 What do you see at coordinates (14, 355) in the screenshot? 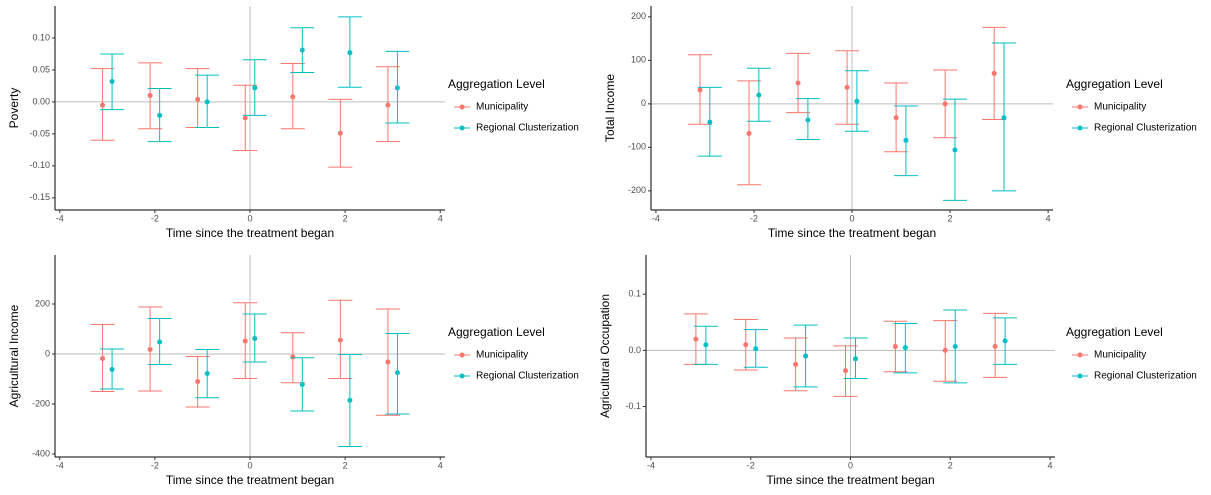
I see `y-axis-title: Agricultural Income` at bounding box center [14, 355].